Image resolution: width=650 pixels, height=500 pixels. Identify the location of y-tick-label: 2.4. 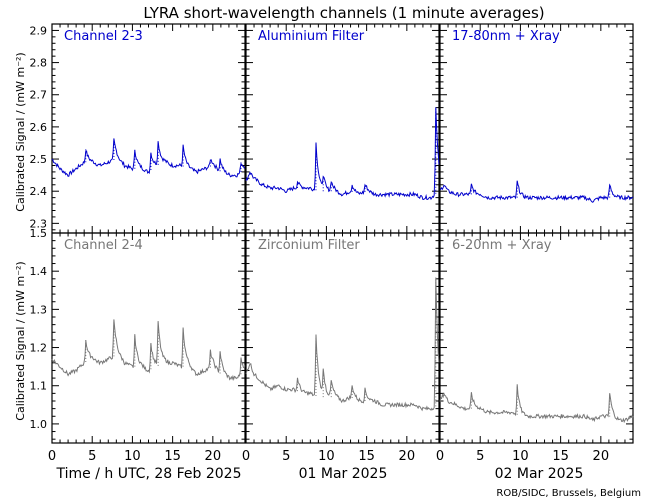
(39, 191).